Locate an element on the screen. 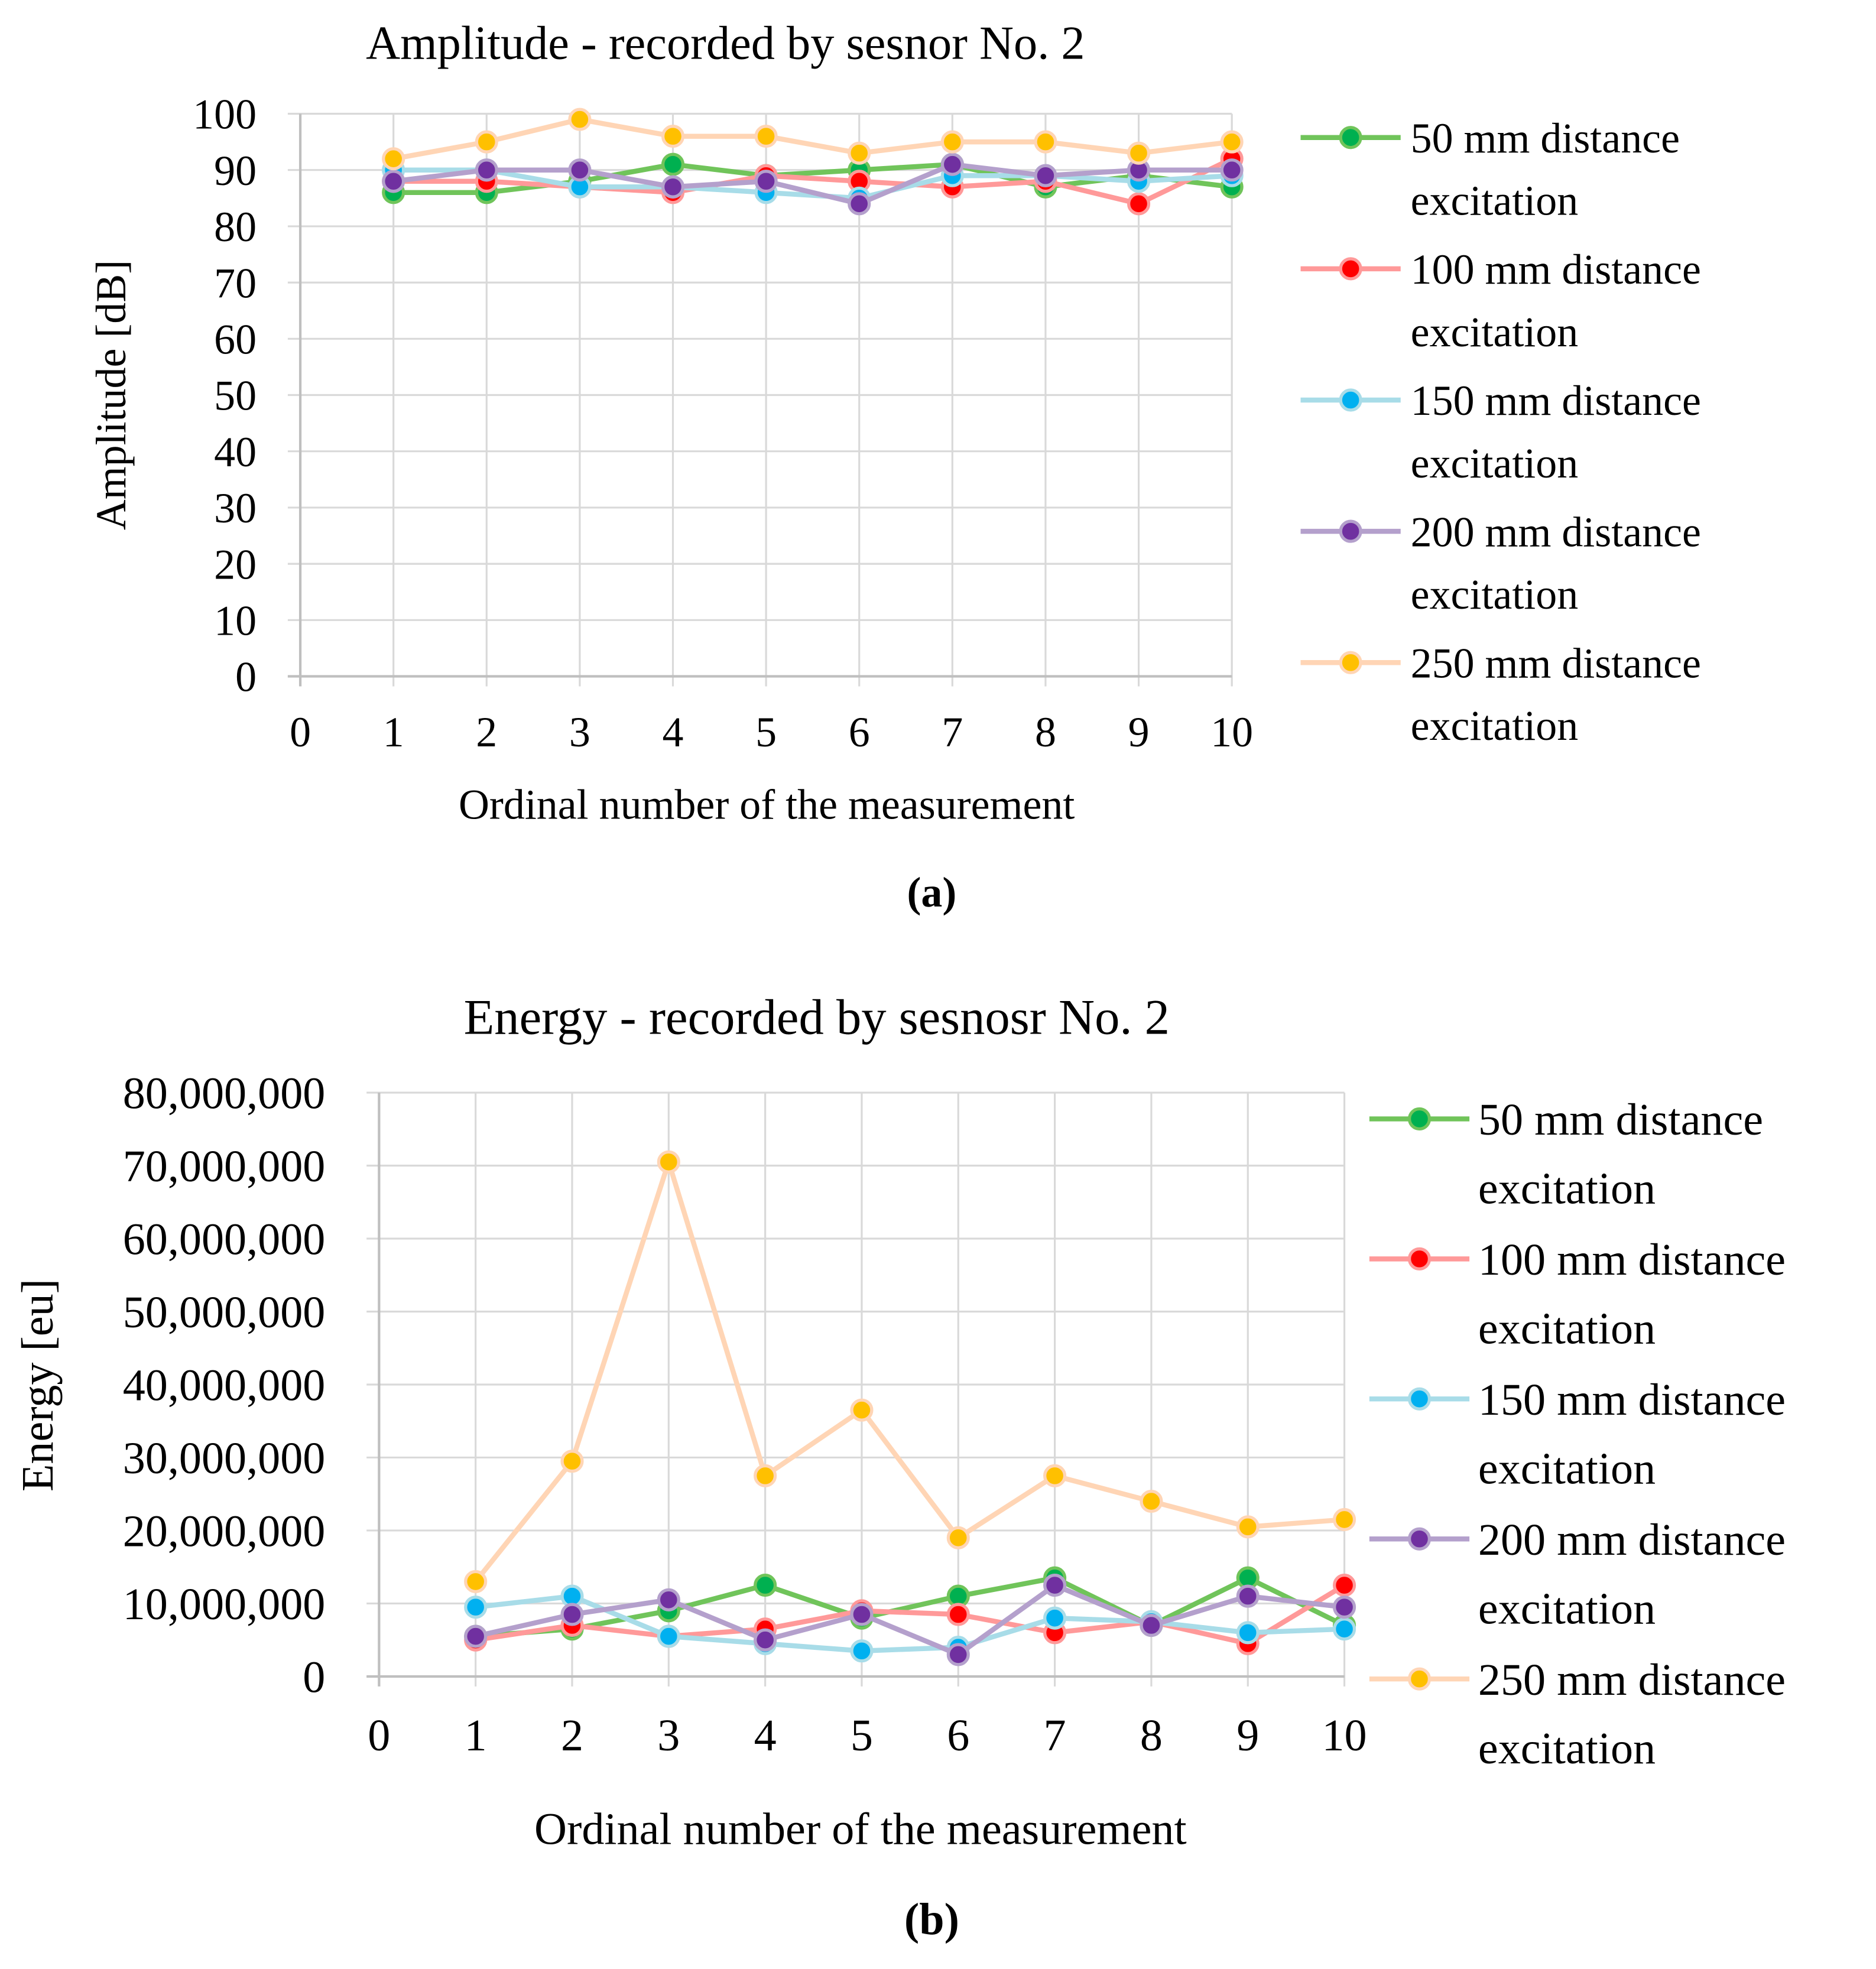 The width and height of the screenshot is (1876, 1969). y-tick-label: 70 is located at coordinates (236, 283).